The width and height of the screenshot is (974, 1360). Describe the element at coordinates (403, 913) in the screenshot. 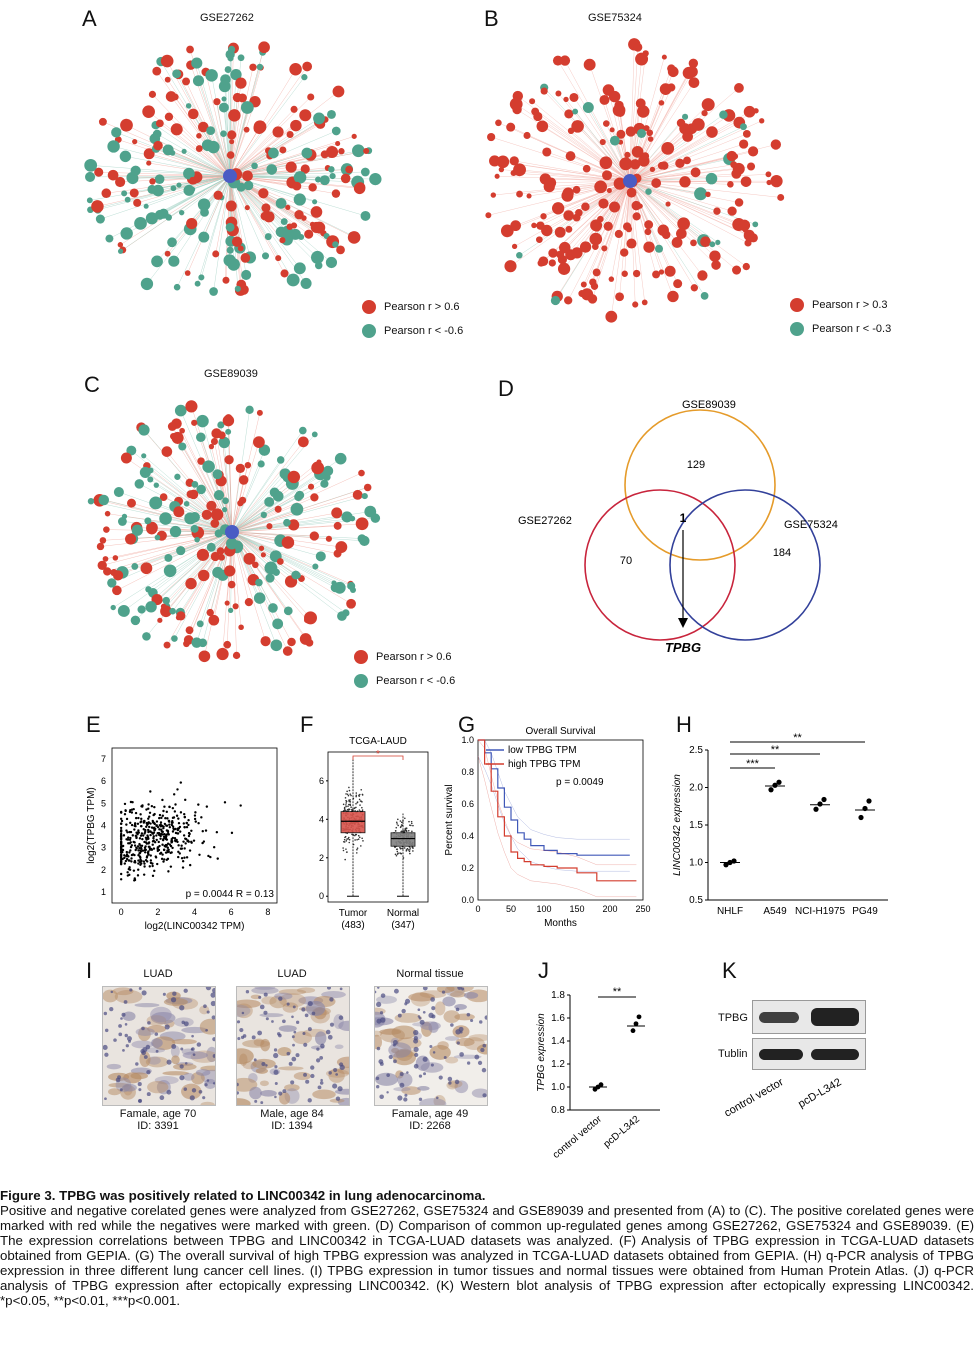

I see `group-label: Normal` at that location.